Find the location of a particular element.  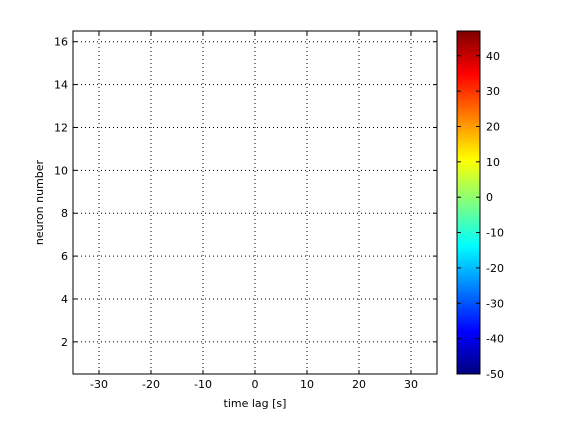

x-axis-label: time lag [s] is located at coordinates (255, 403).